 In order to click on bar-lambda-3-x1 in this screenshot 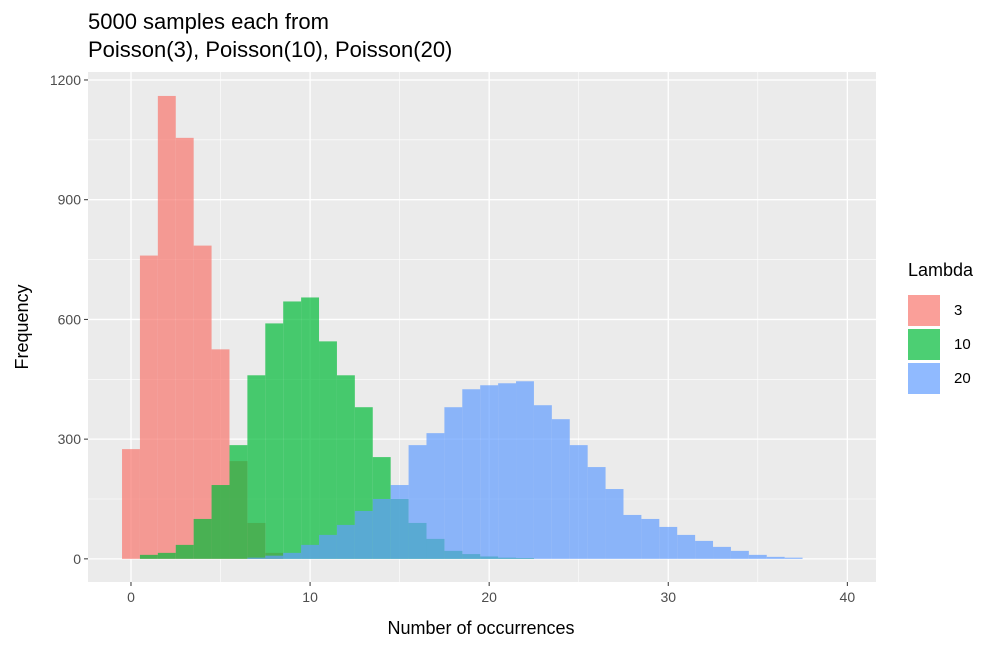, I will do `click(148, 407)`.